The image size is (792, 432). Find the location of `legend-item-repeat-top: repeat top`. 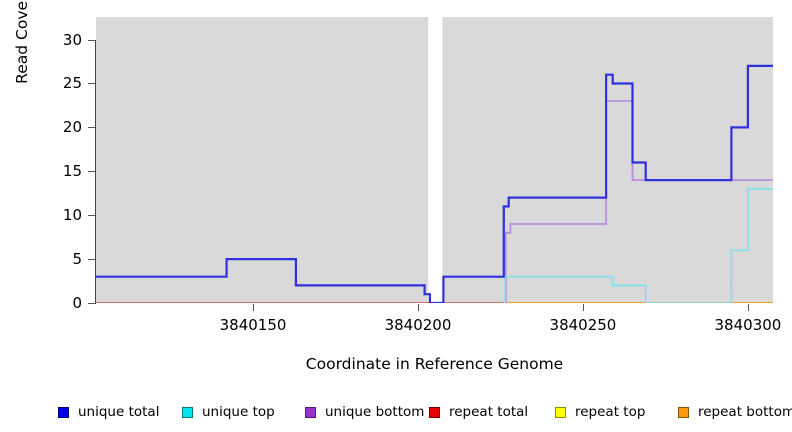

legend-item-repeat-top: repeat top is located at coordinates (600, 412).